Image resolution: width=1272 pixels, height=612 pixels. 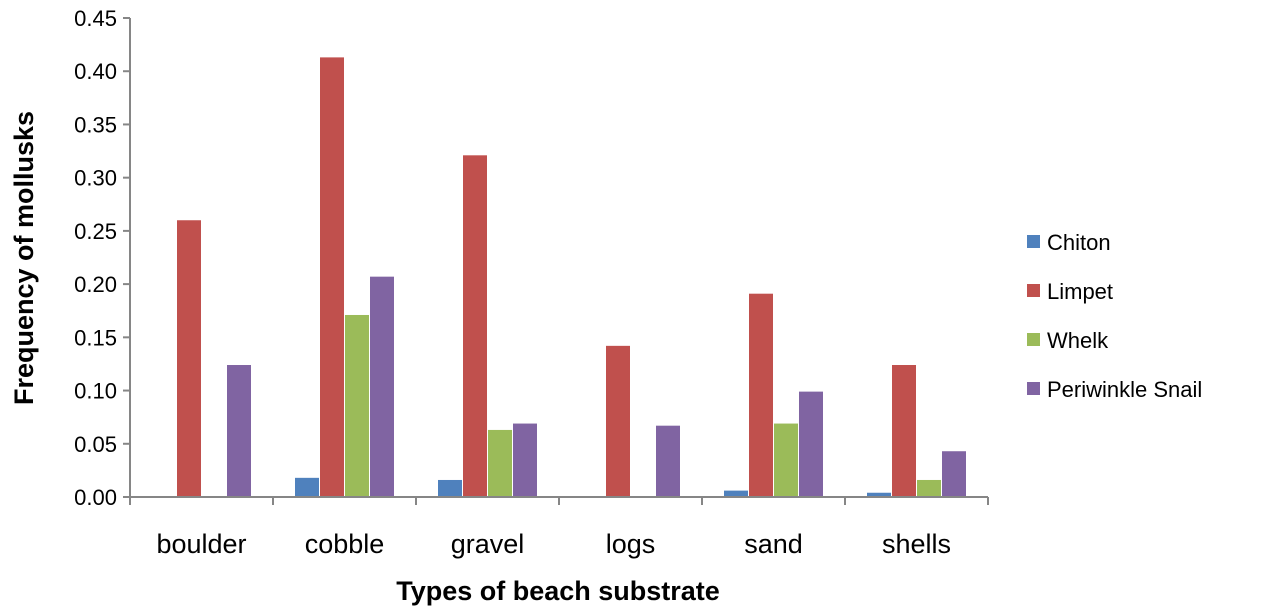 What do you see at coordinates (95, 18) in the screenshot?
I see `y-tick-label: 0.45` at bounding box center [95, 18].